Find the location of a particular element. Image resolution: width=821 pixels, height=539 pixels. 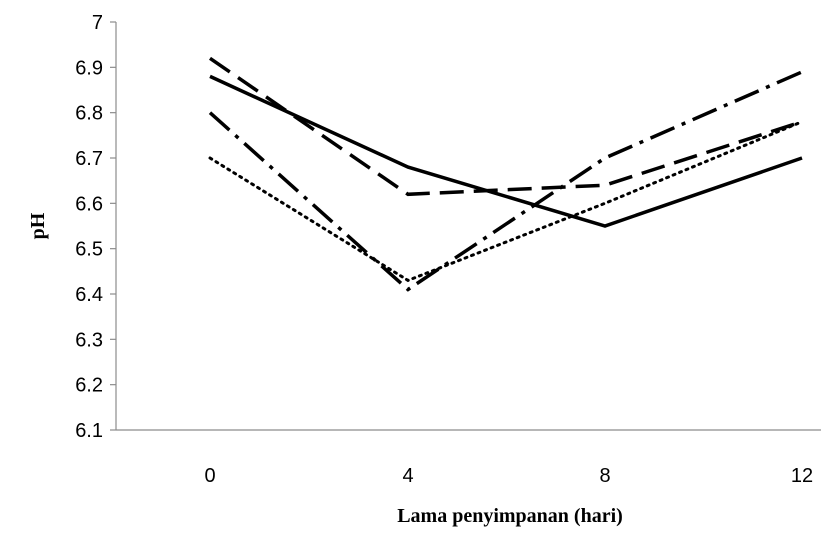

y-axis-title: pH is located at coordinates (38, 225).